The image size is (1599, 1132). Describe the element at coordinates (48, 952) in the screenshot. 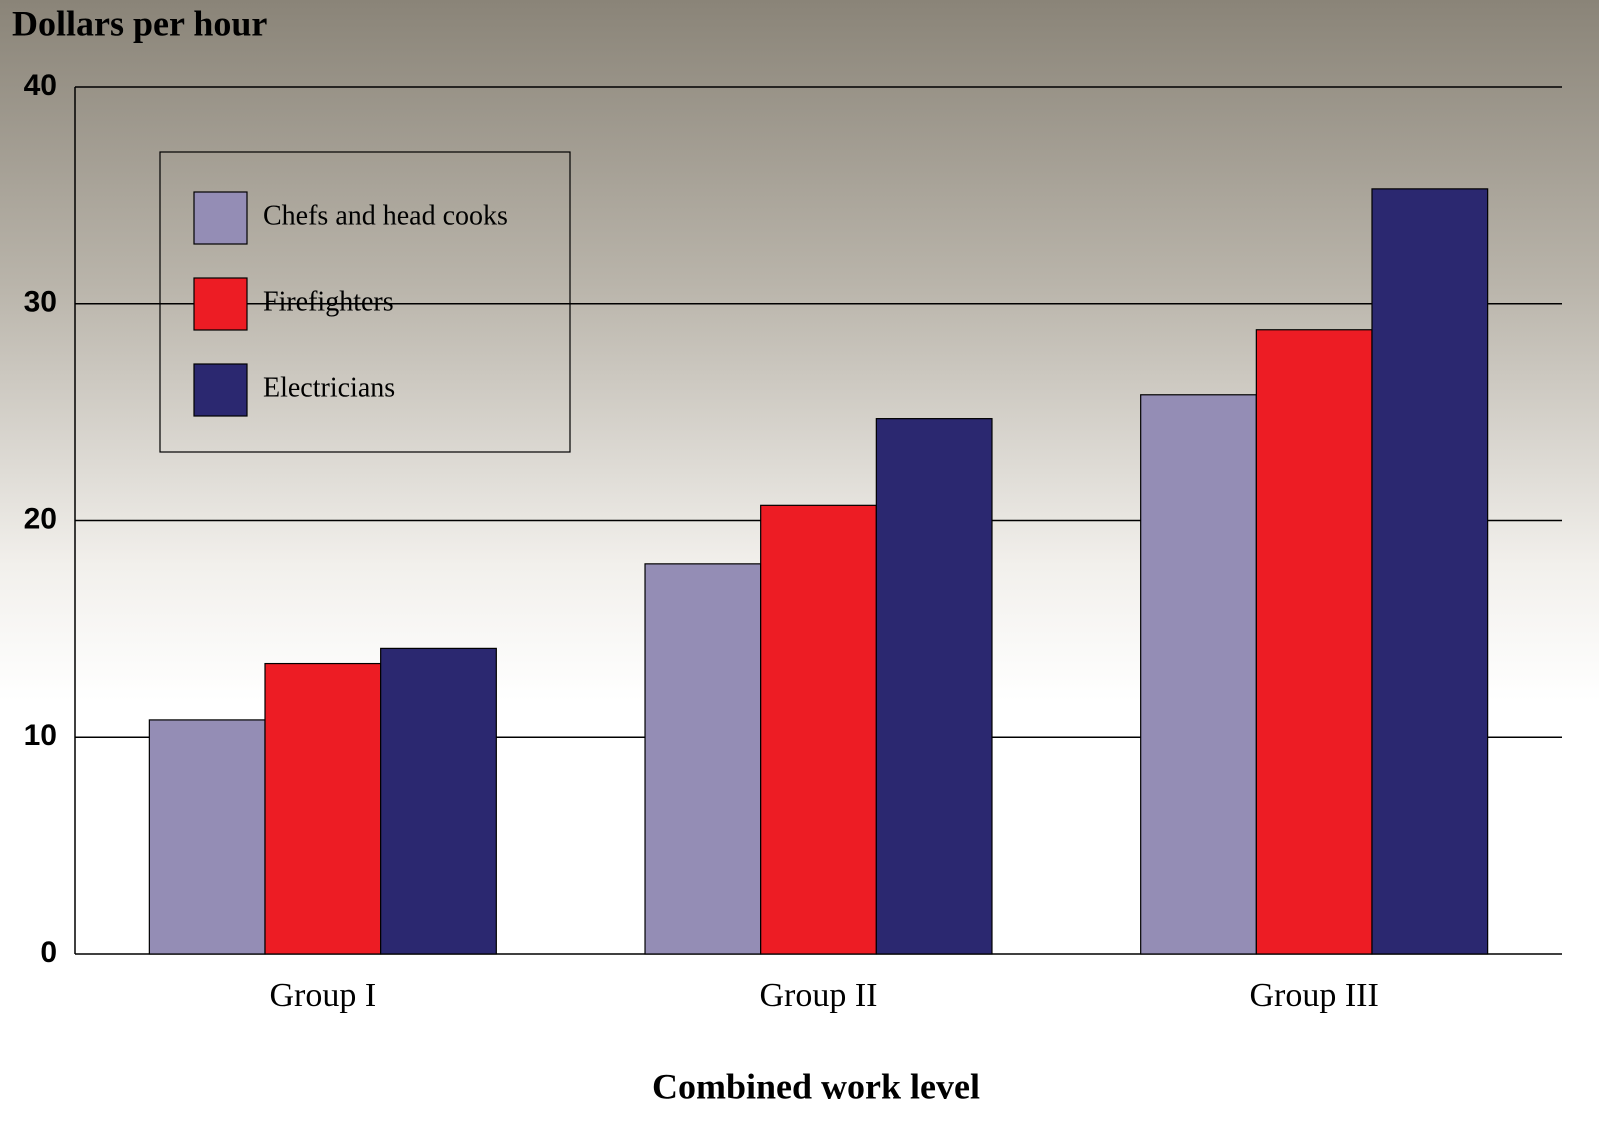

I see `y-tick-label: 0` at that location.